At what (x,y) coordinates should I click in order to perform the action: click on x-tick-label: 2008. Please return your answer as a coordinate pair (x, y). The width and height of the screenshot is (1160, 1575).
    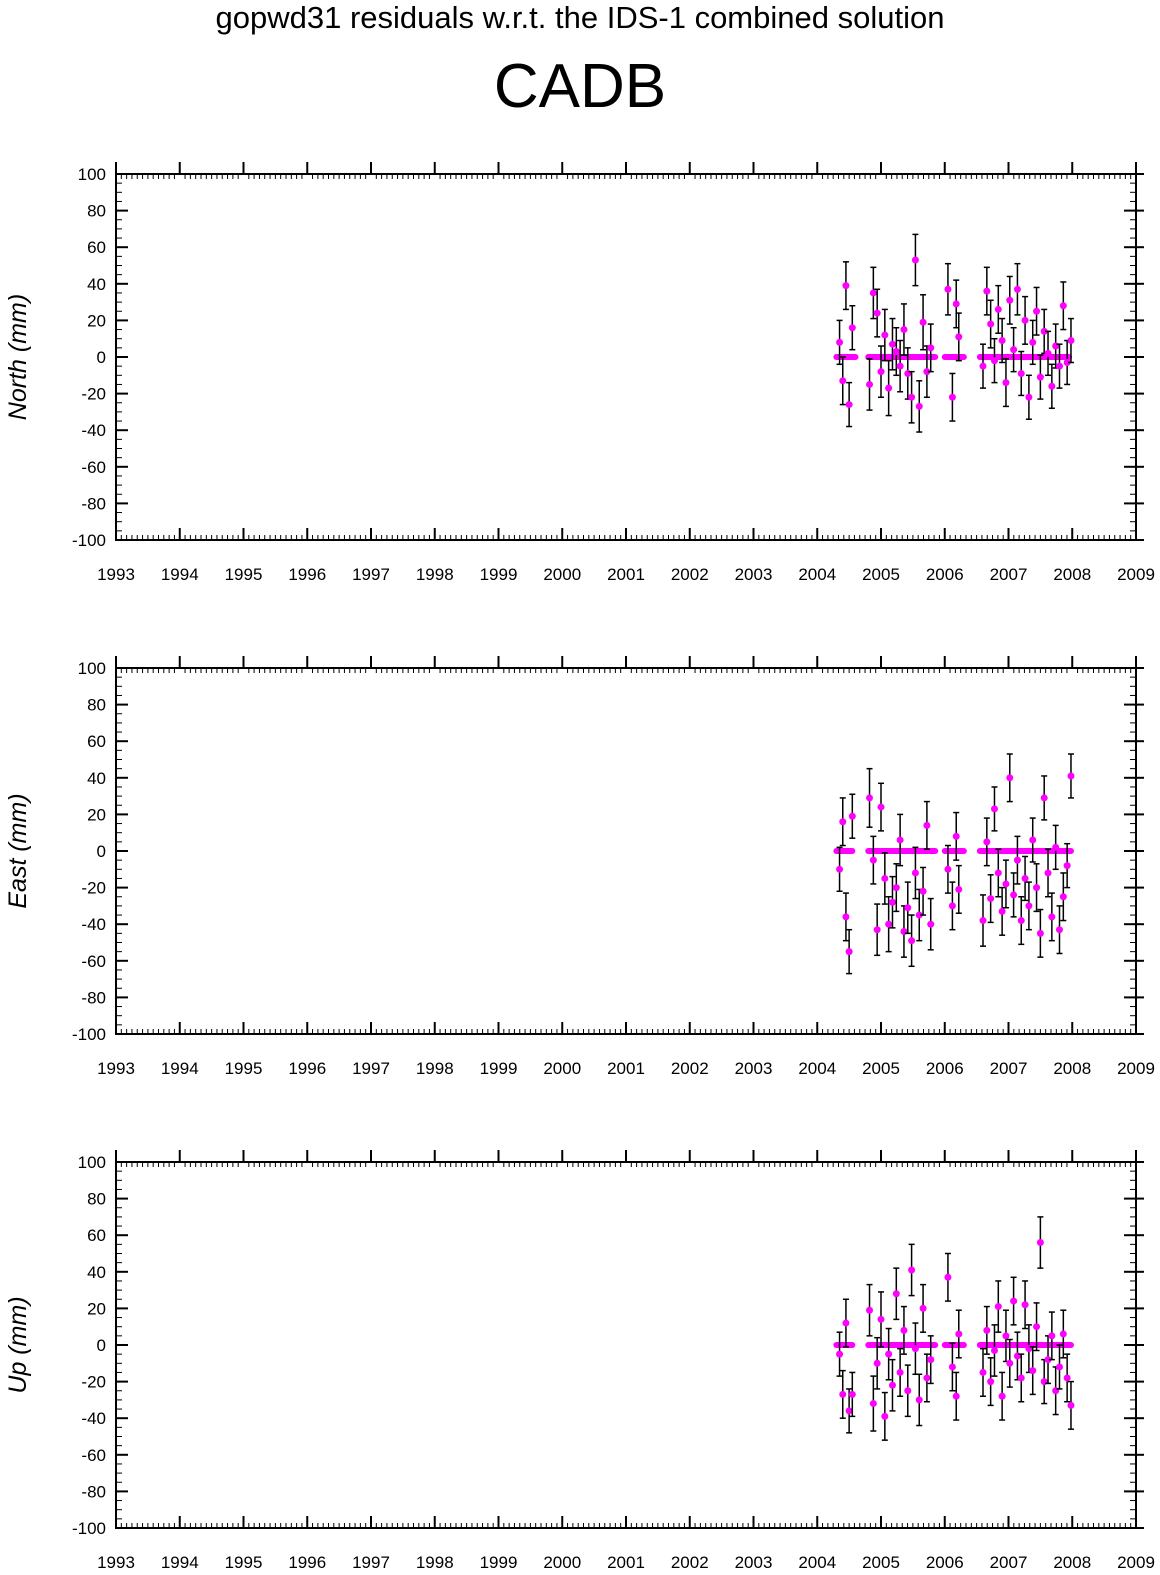
    Looking at the image, I should click on (1072, 574).